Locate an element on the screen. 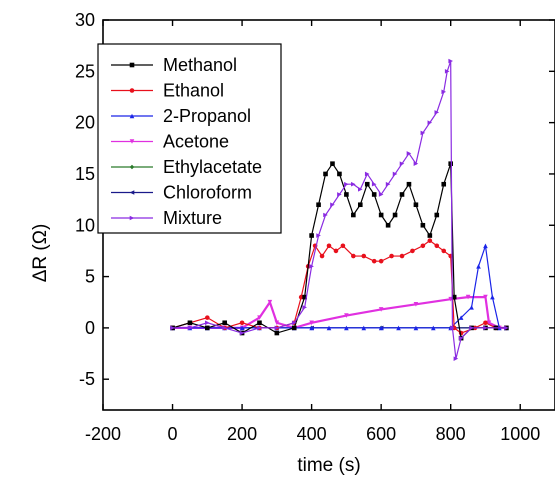 This screenshot has width=555, height=477. x-tick-label: -200 is located at coordinates (103, 434).